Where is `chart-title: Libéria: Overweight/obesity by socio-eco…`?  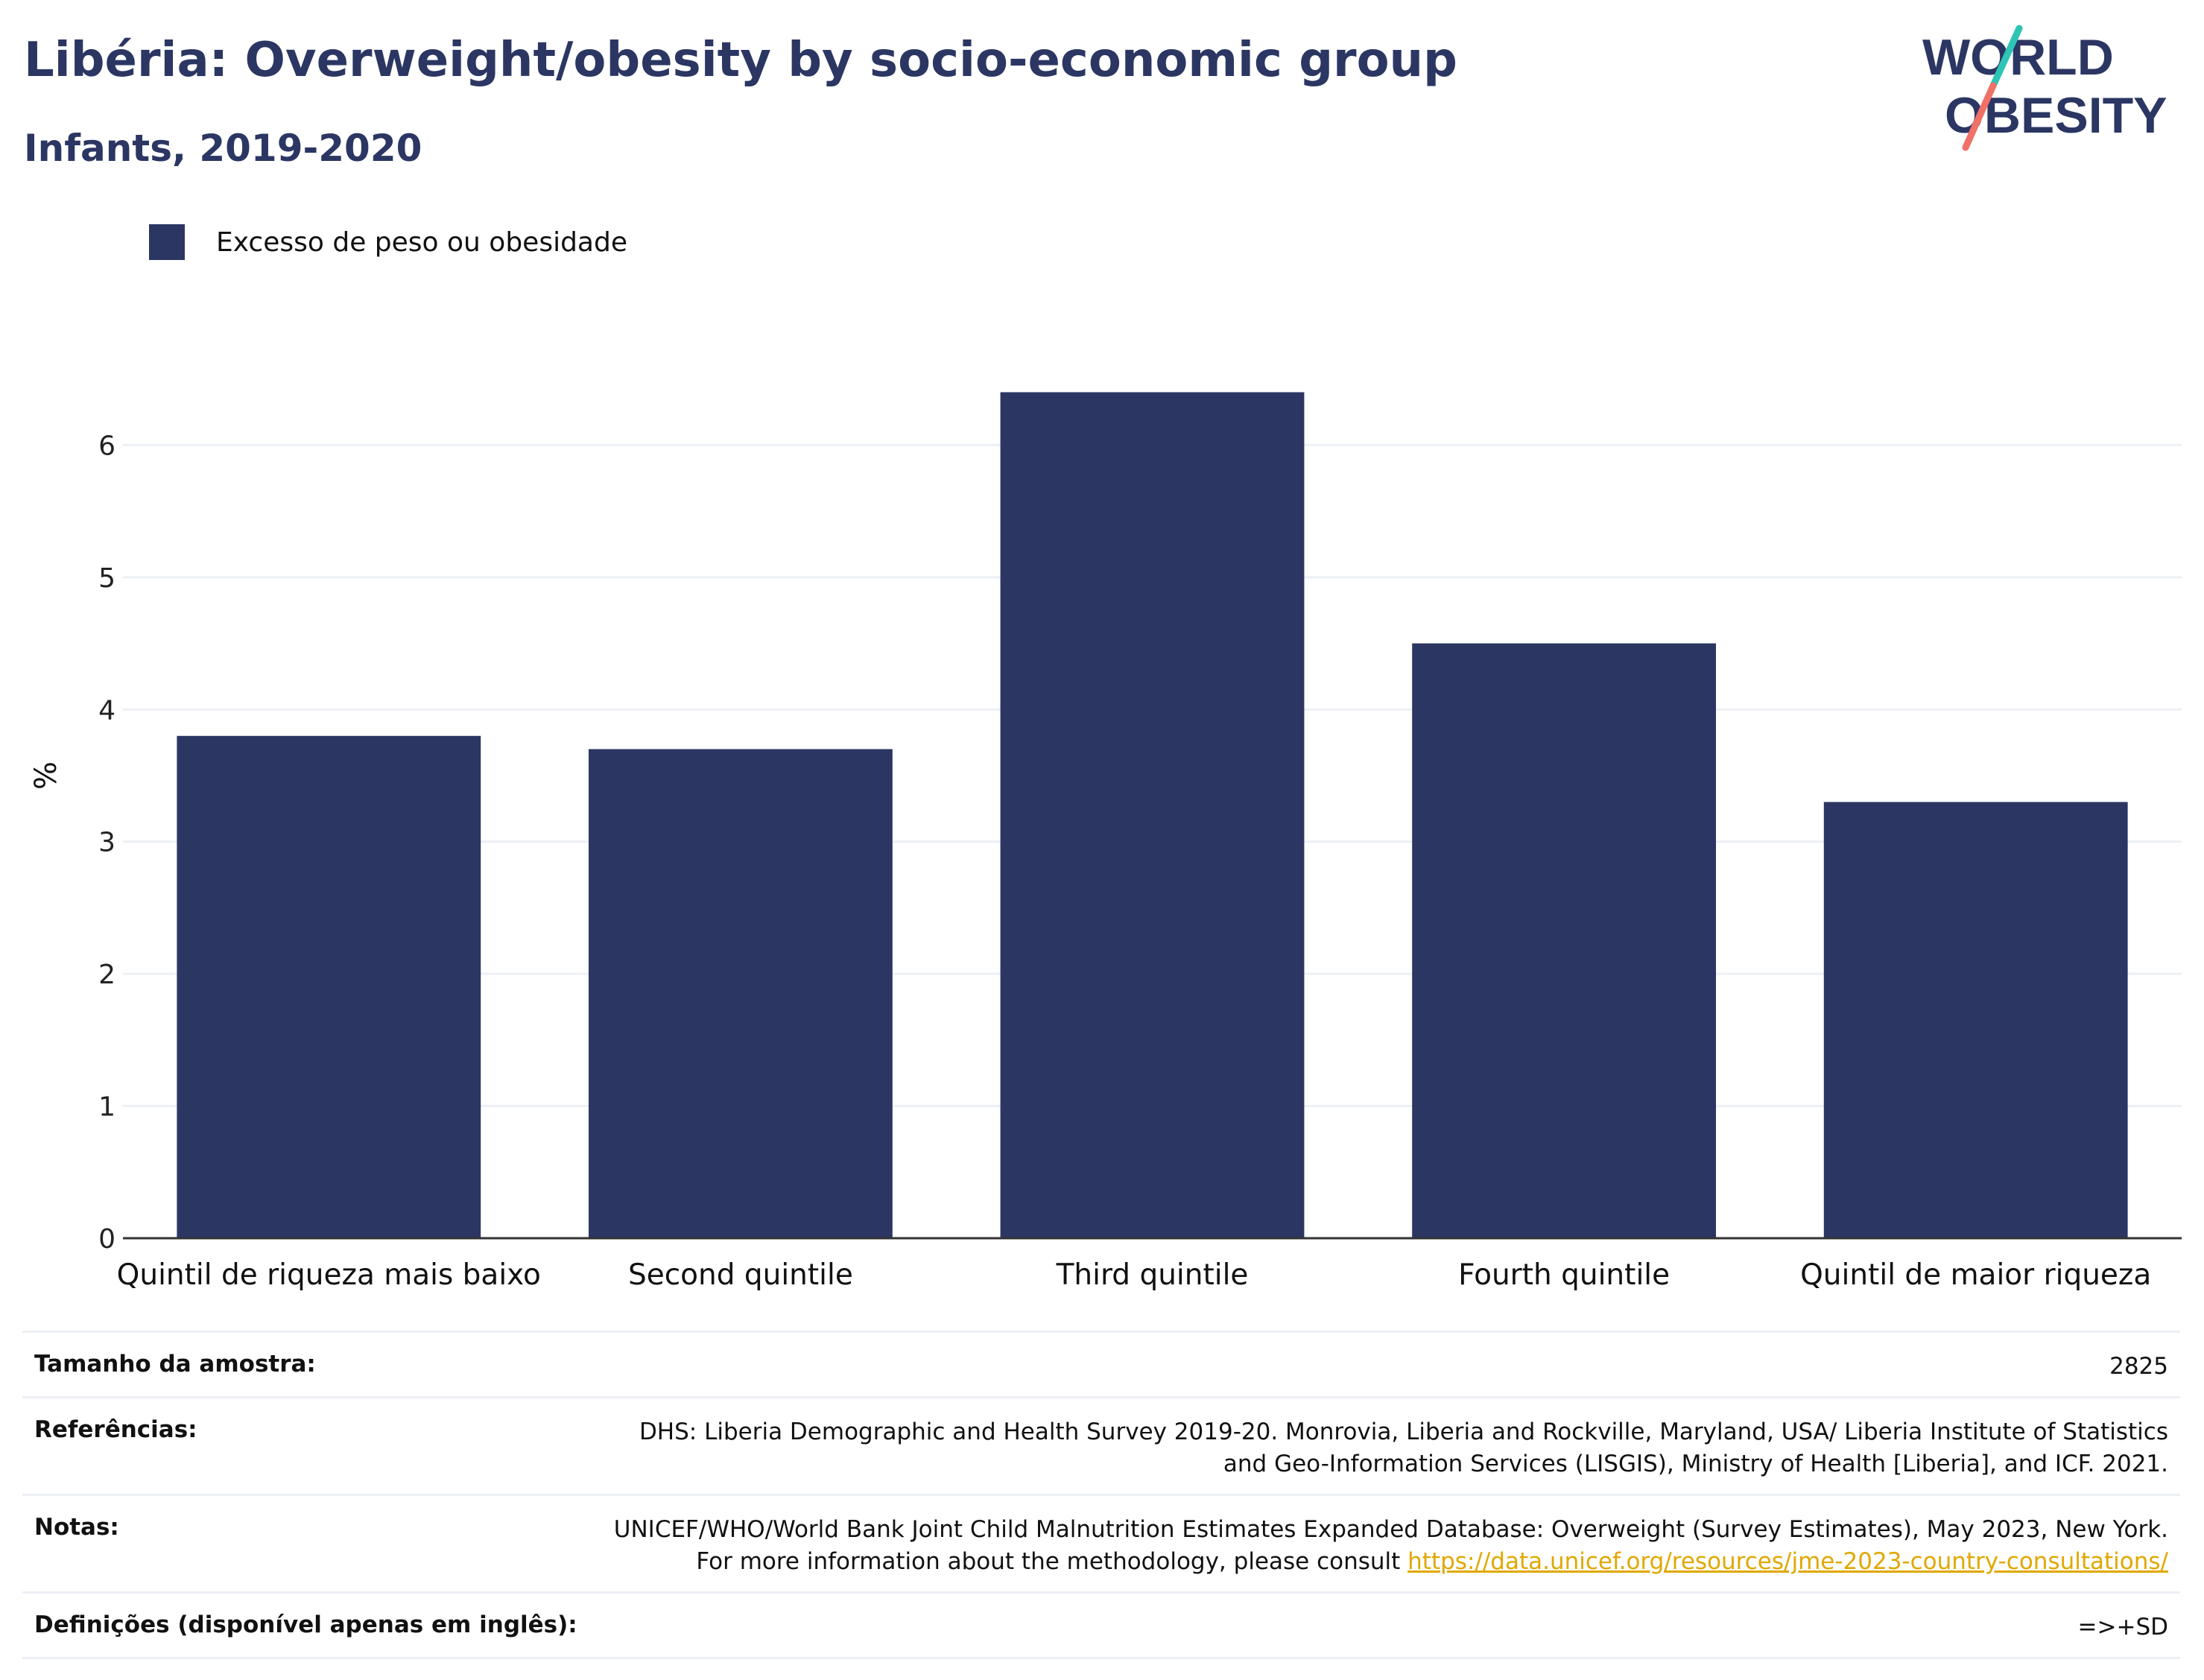 chart-title: Libéria: Overweight/obesity by socio-eco… is located at coordinates (740, 60).